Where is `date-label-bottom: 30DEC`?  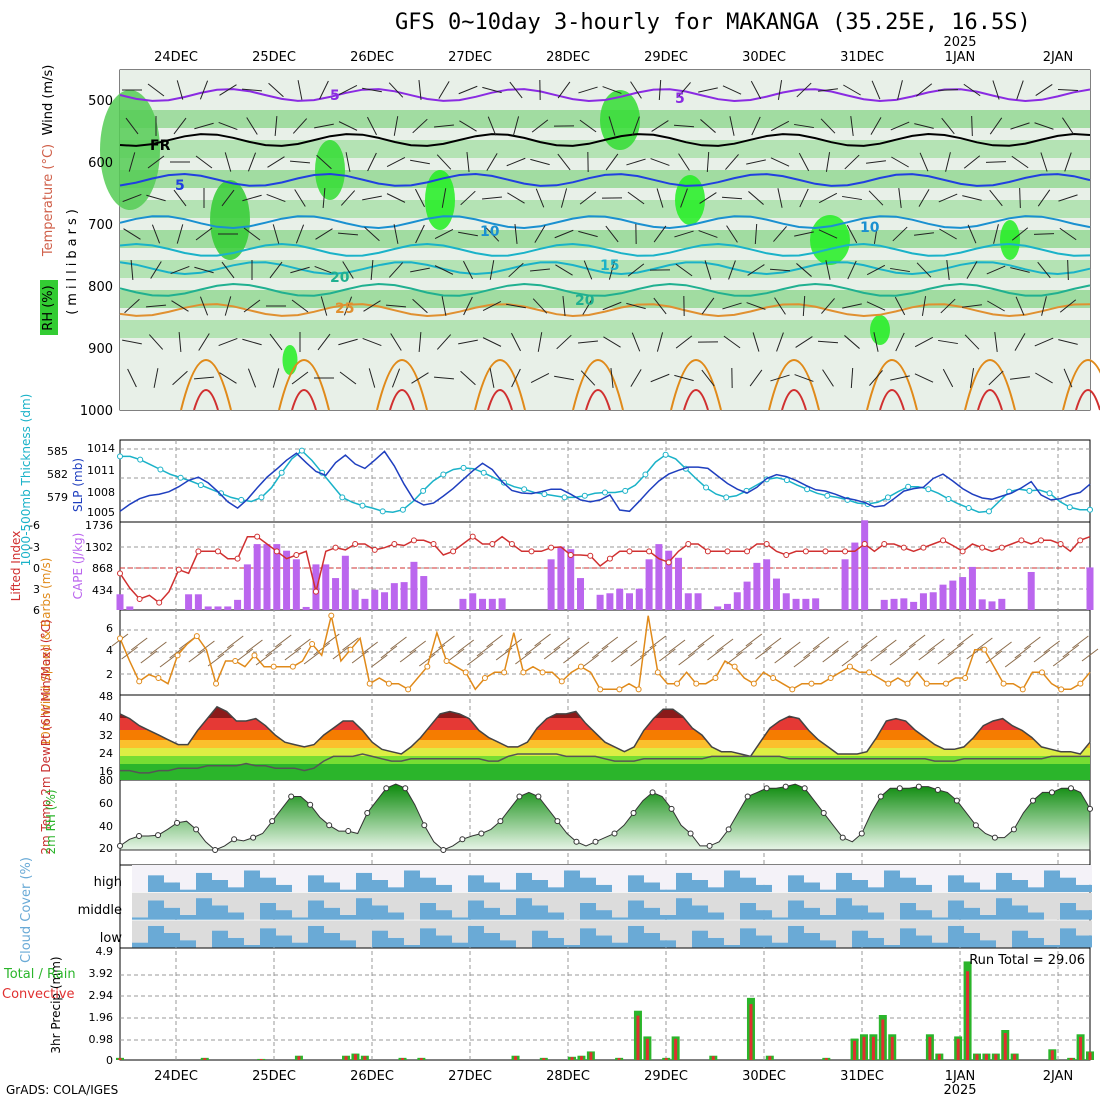
date-label-bottom: 30DEC is located at coordinates (764, 1076).